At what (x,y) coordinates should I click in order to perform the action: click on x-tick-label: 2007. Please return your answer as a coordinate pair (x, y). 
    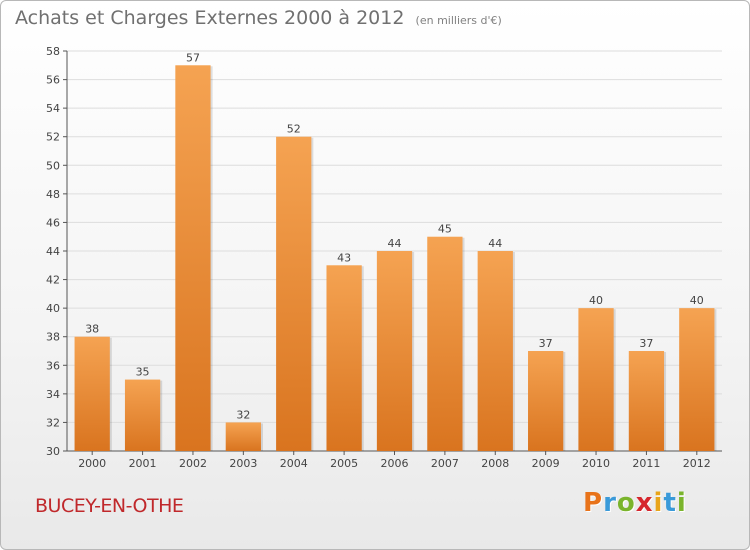
    Looking at the image, I should click on (445, 463).